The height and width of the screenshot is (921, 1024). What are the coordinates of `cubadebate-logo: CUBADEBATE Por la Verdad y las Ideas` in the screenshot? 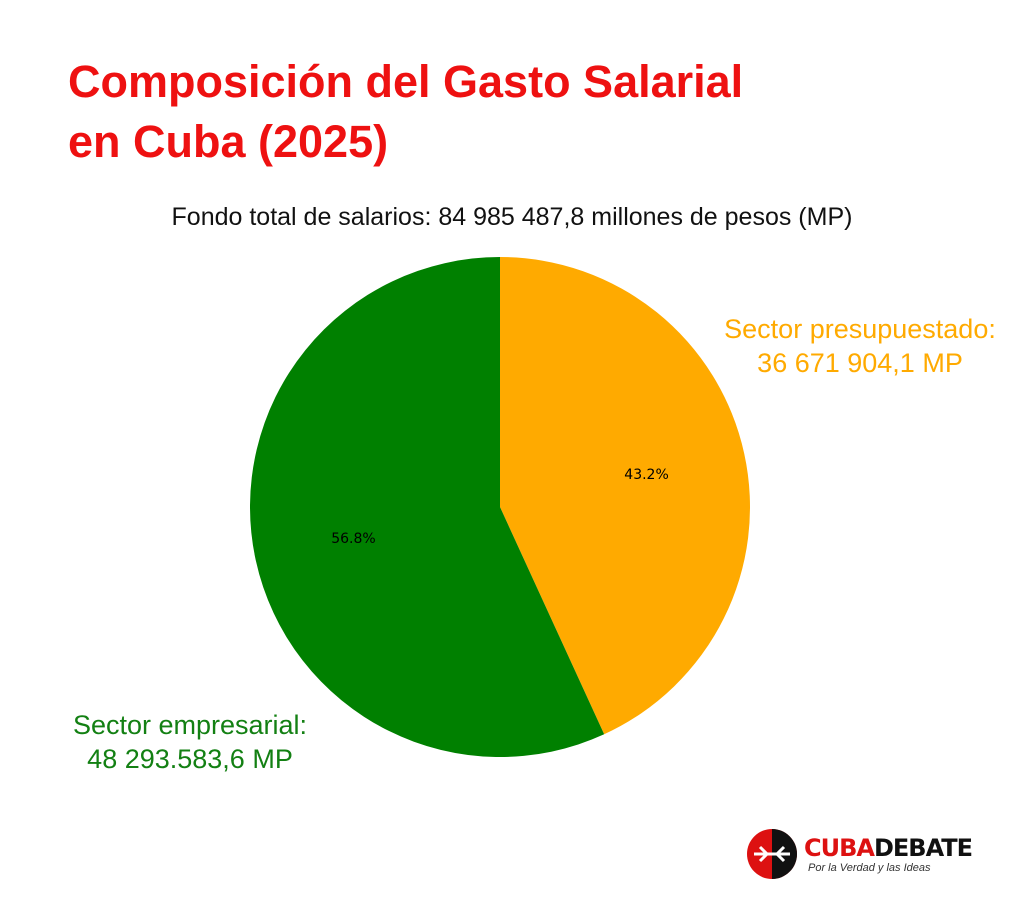 It's located at (861, 858).